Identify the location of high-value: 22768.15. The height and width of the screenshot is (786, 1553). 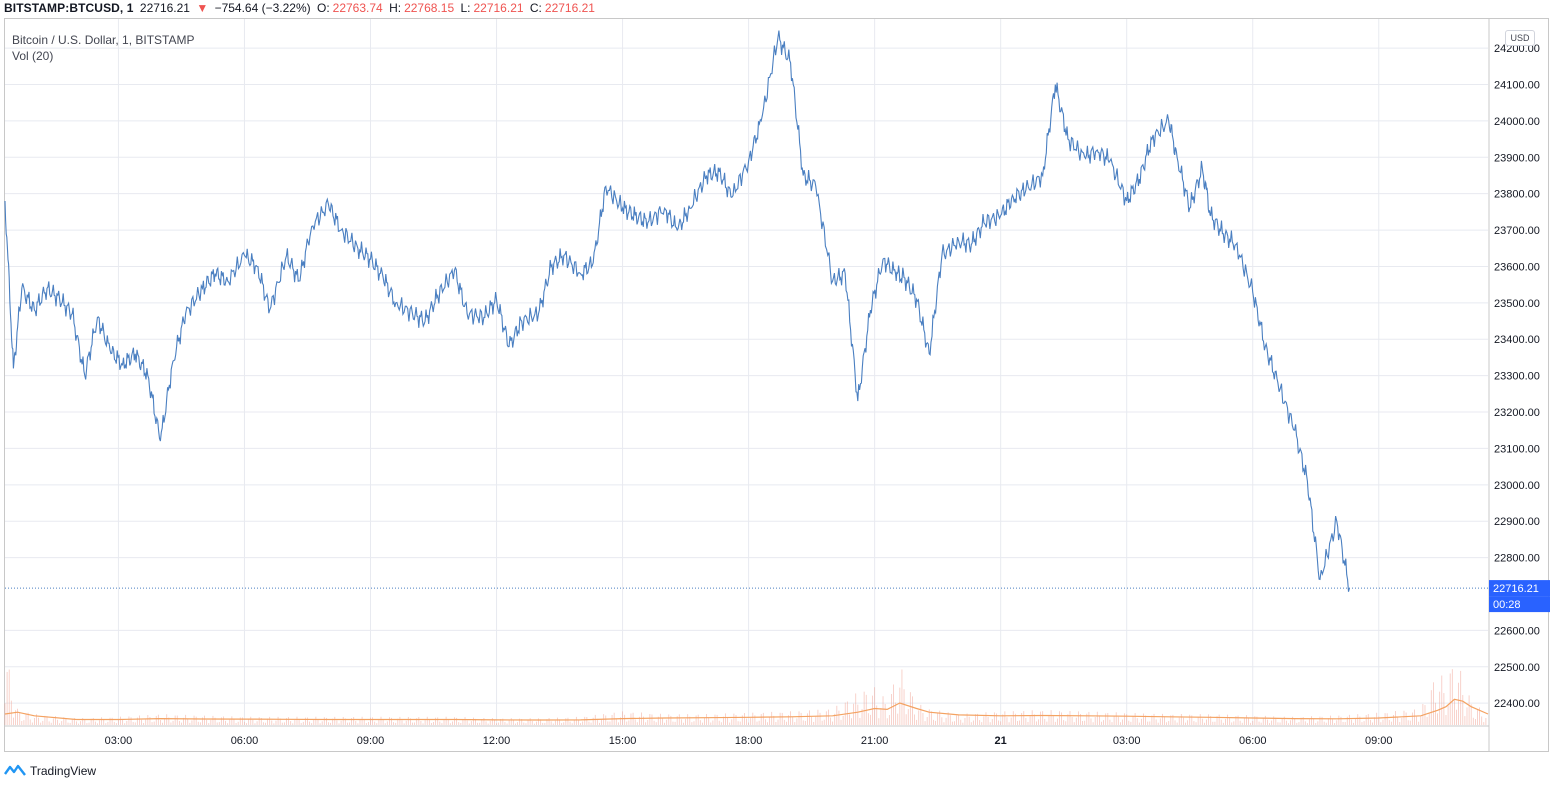
(429, 8).